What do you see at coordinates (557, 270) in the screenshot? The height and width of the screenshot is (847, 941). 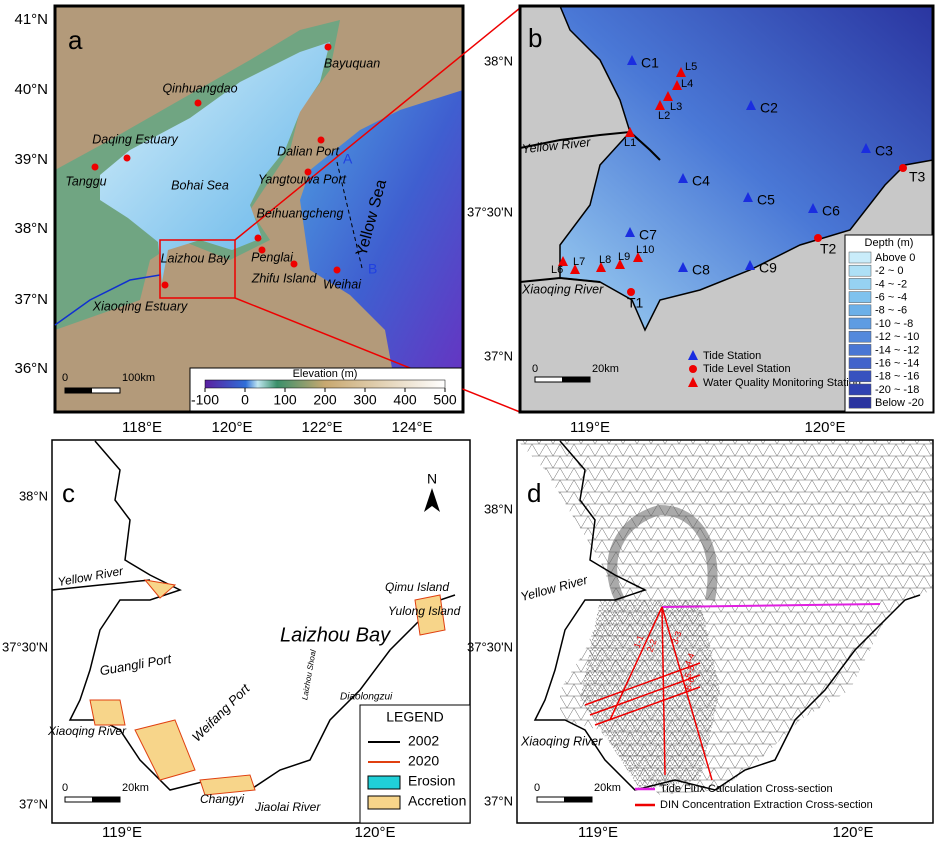 I see `station-label: L6` at bounding box center [557, 270].